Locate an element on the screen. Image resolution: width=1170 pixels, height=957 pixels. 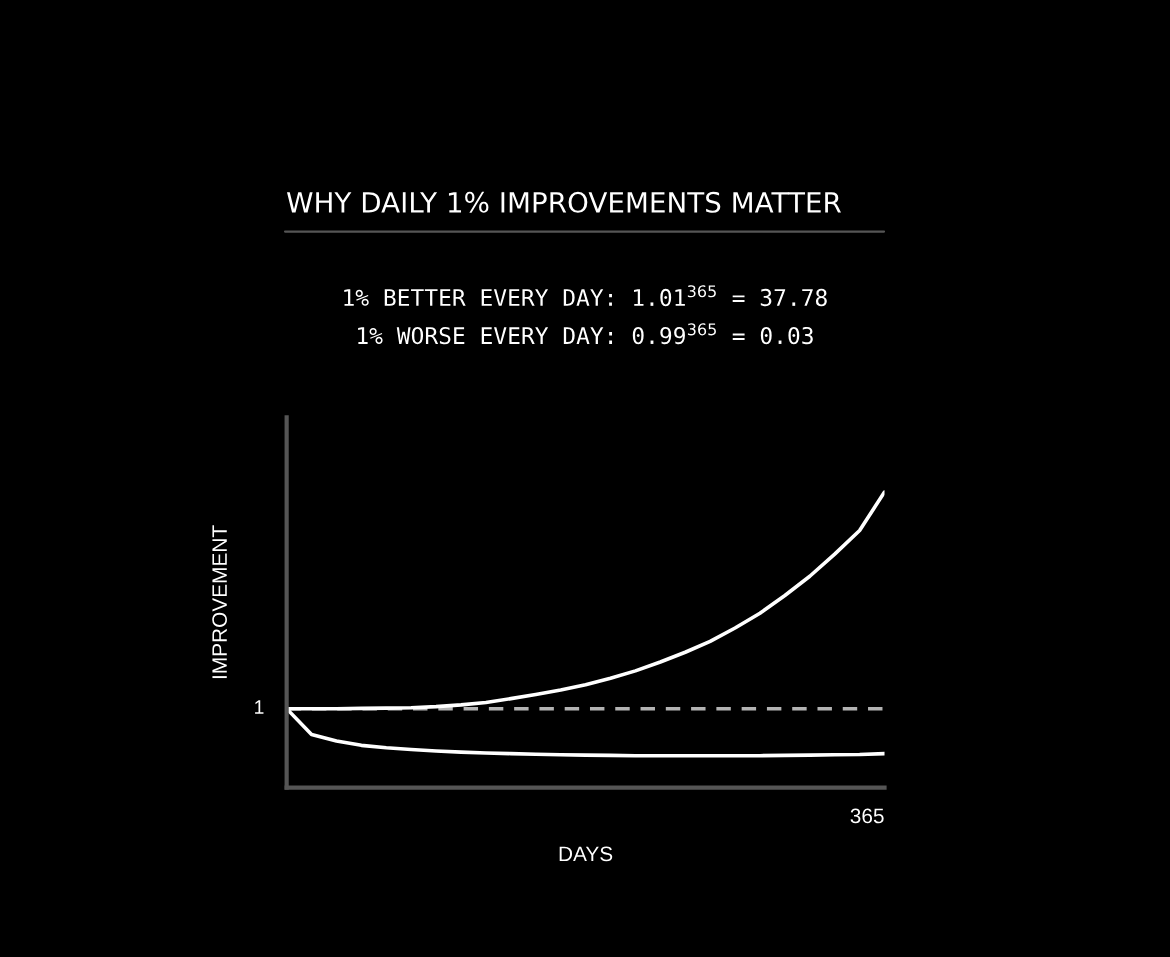
y-axis-title: IMPROVEMENT is located at coordinates (219, 602).